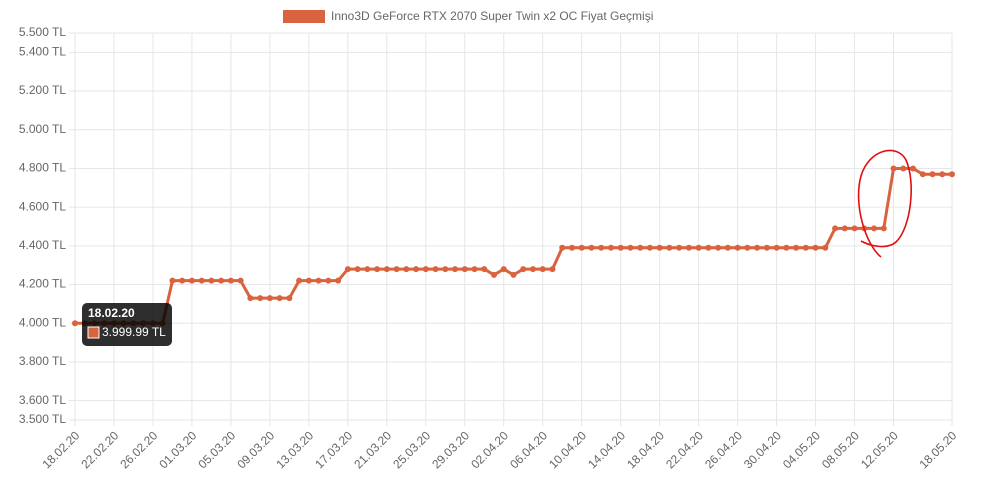  Describe the element at coordinates (42, 206) in the screenshot. I see `y-tick-label: 4.600 TL` at that location.